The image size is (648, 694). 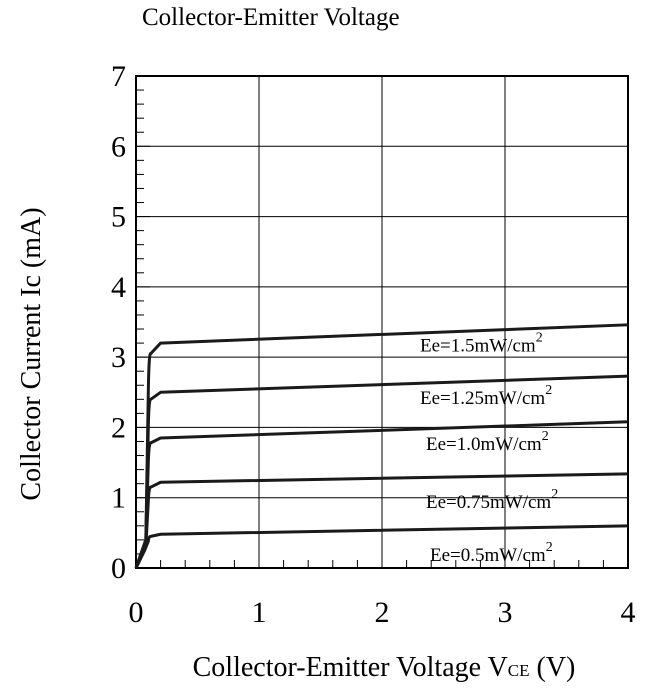 What do you see at coordinates (31, 353) in the screenshot?
I see `y-axis-label: Collector Current Ic (mA)` at bounding box center [31, 353].